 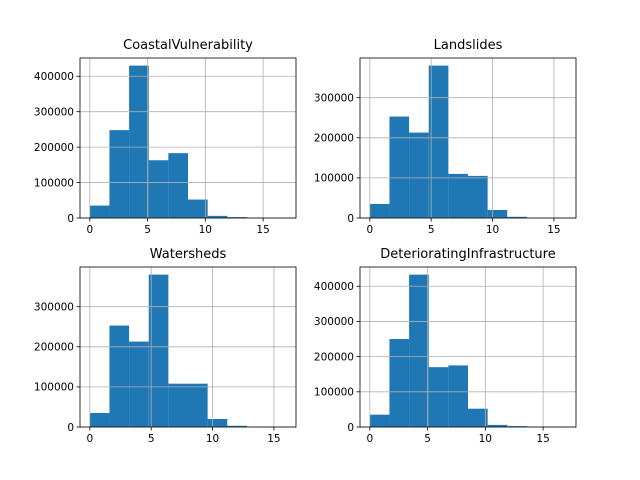 I want to click on subplot-title: Landslides, so click(x=468, y=45).